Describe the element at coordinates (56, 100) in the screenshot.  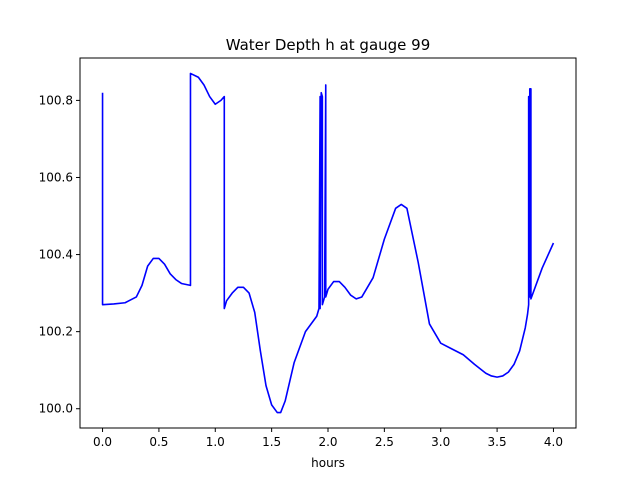
I see `y-tick-label: 100.8` at that location.